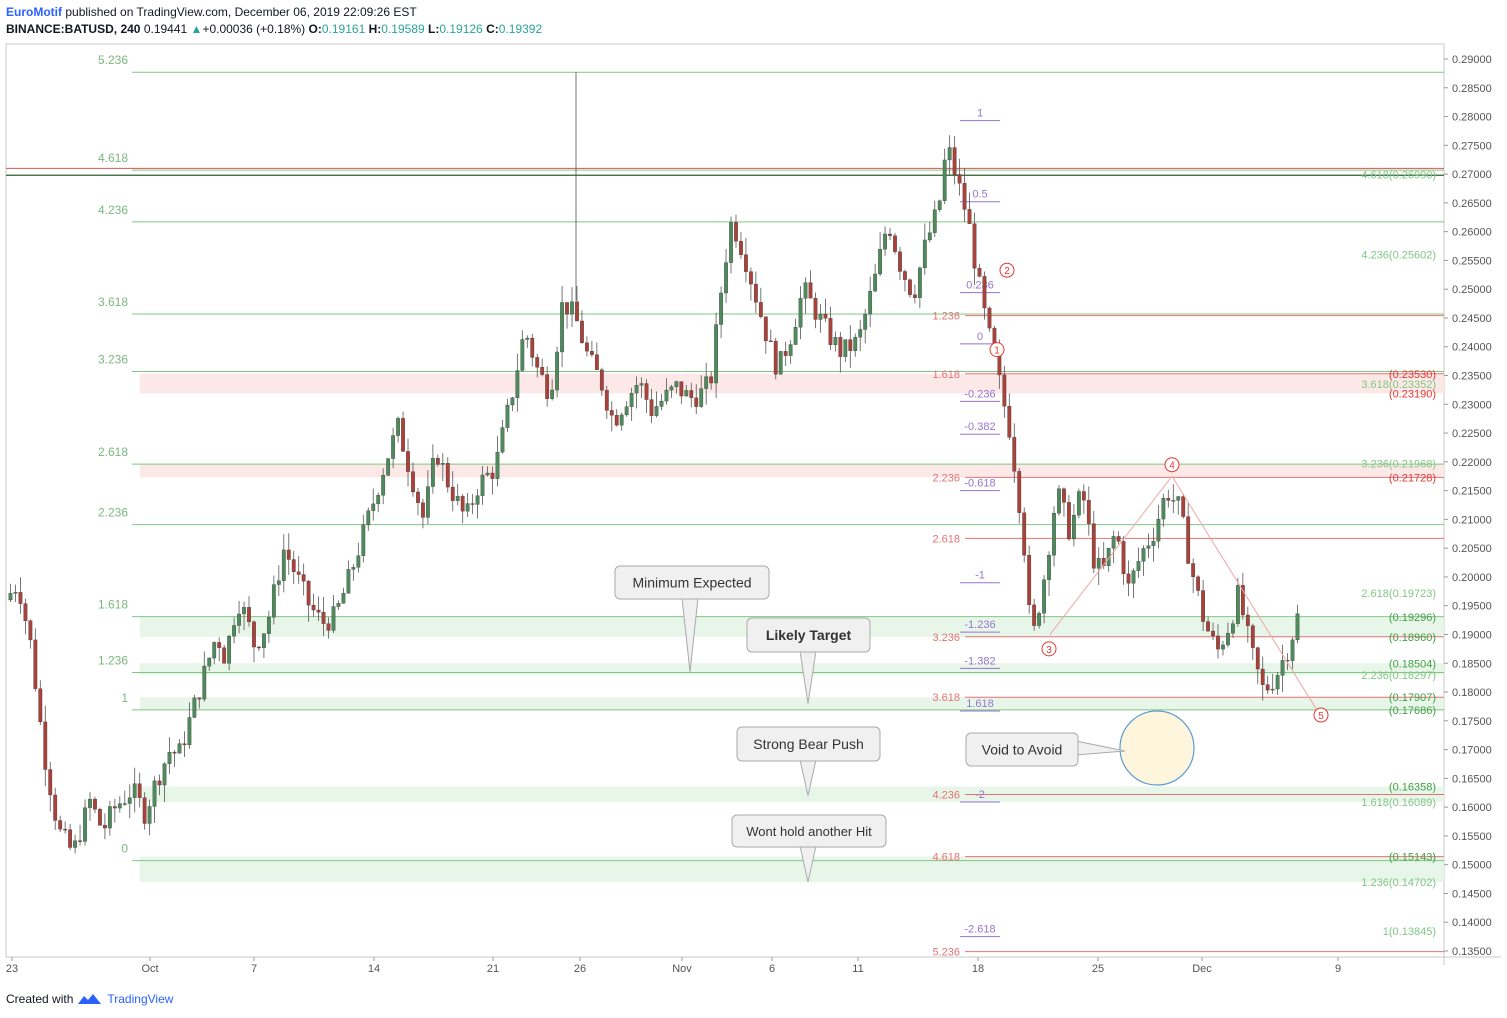 The height and width of the screenshot is (1018, 1507). What do you see at coordinates (113, 452) in the screenshot?
I see `fib-left-label-5: 2.618` at bounding box center [113, 452].